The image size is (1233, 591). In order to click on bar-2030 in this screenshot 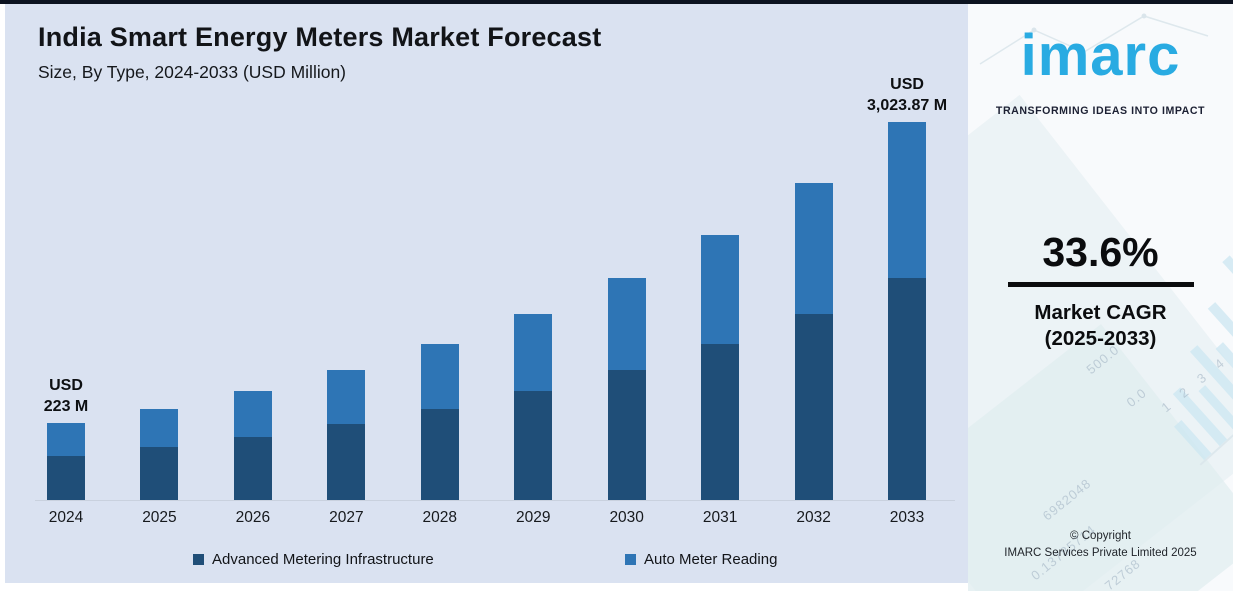, I will do `click(626, 389)`.